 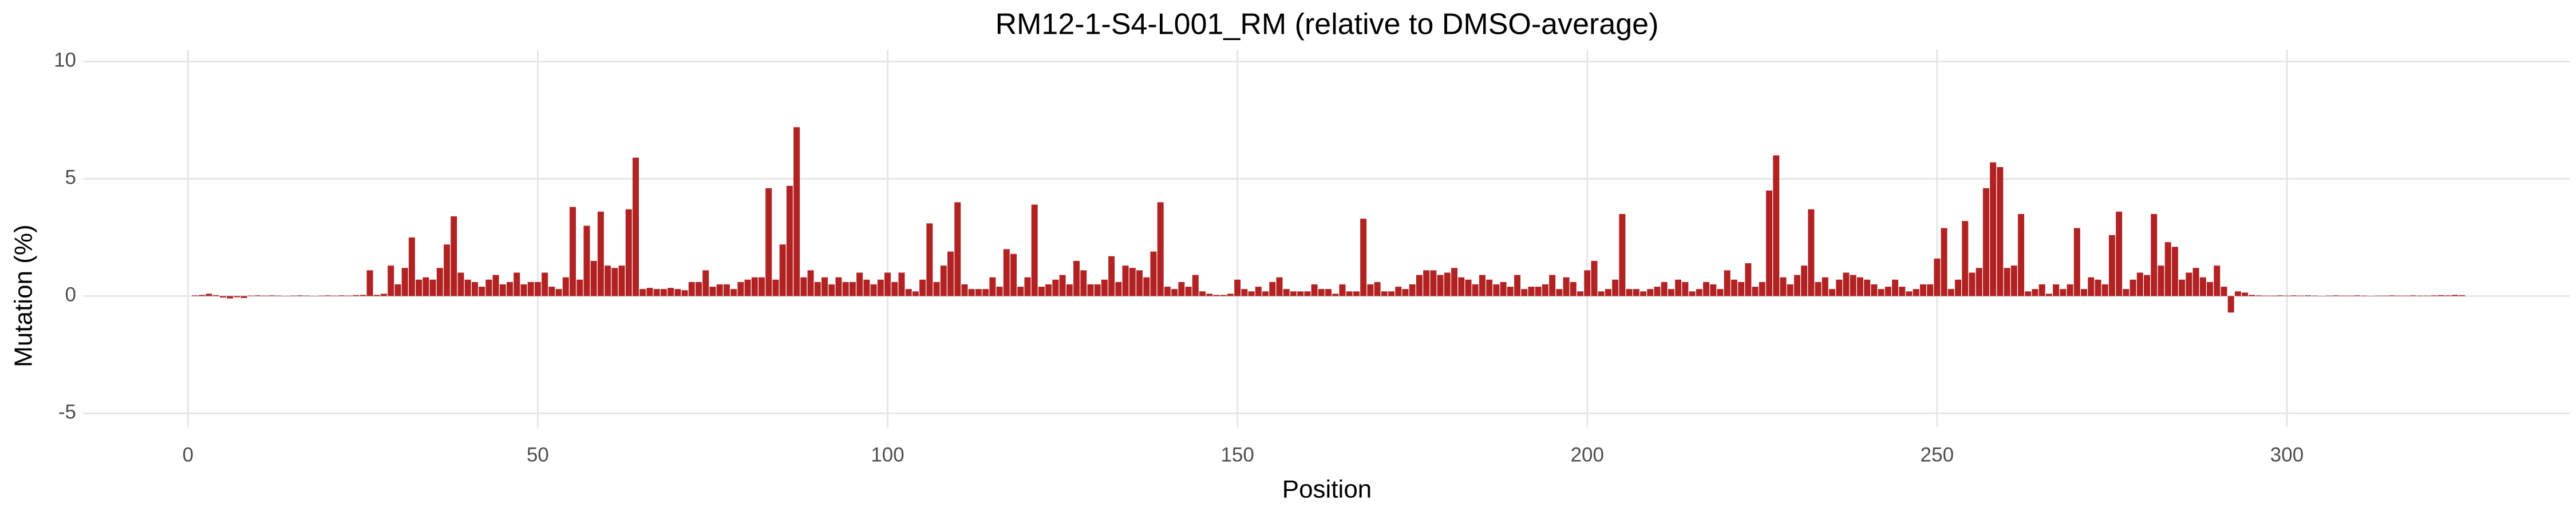 I want to click on y-tick-label: -5, so click(x=67, y=412).